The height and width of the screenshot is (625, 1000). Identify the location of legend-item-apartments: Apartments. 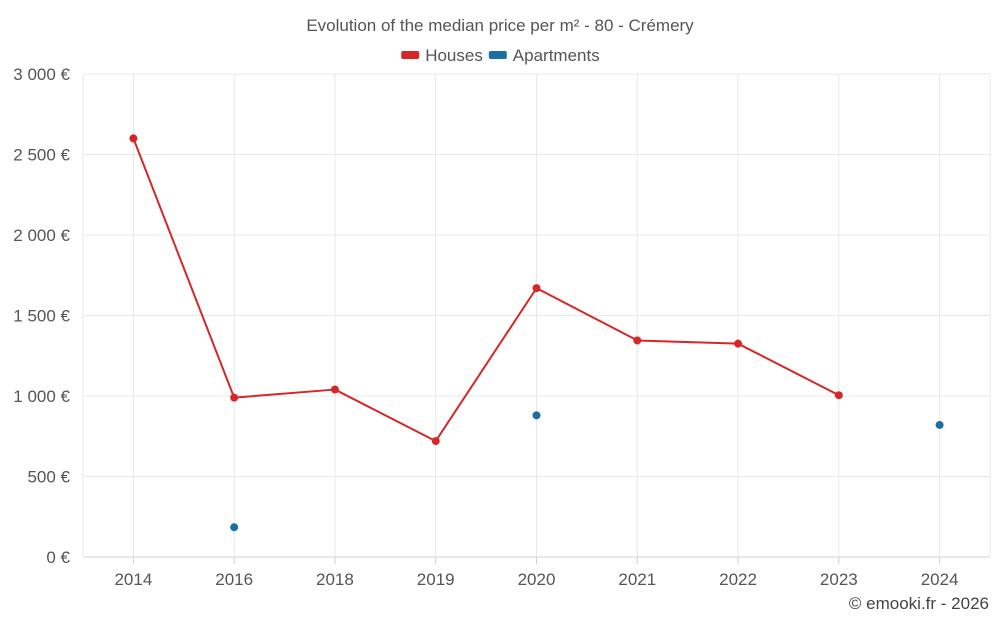
(544, 55).